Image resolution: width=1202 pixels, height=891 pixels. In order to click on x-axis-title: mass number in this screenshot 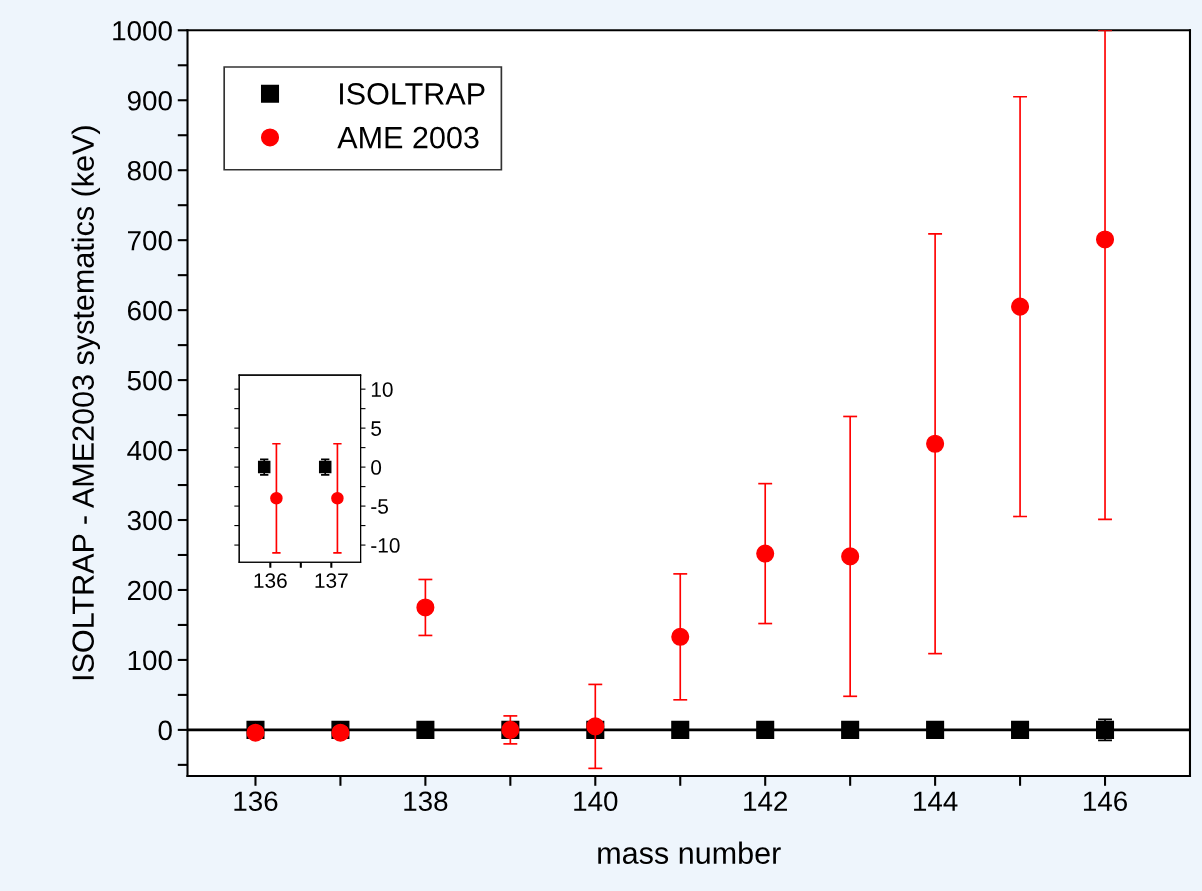, I will do `click(689, 852)`.